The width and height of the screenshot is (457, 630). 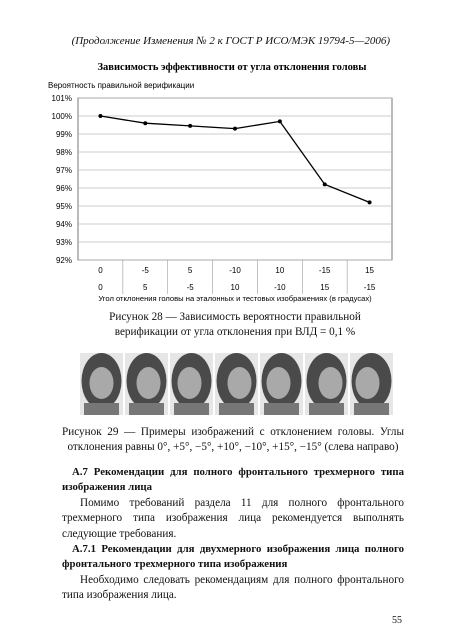 I want to click on y-tick-label: 96%, so click(x=64, y=188).